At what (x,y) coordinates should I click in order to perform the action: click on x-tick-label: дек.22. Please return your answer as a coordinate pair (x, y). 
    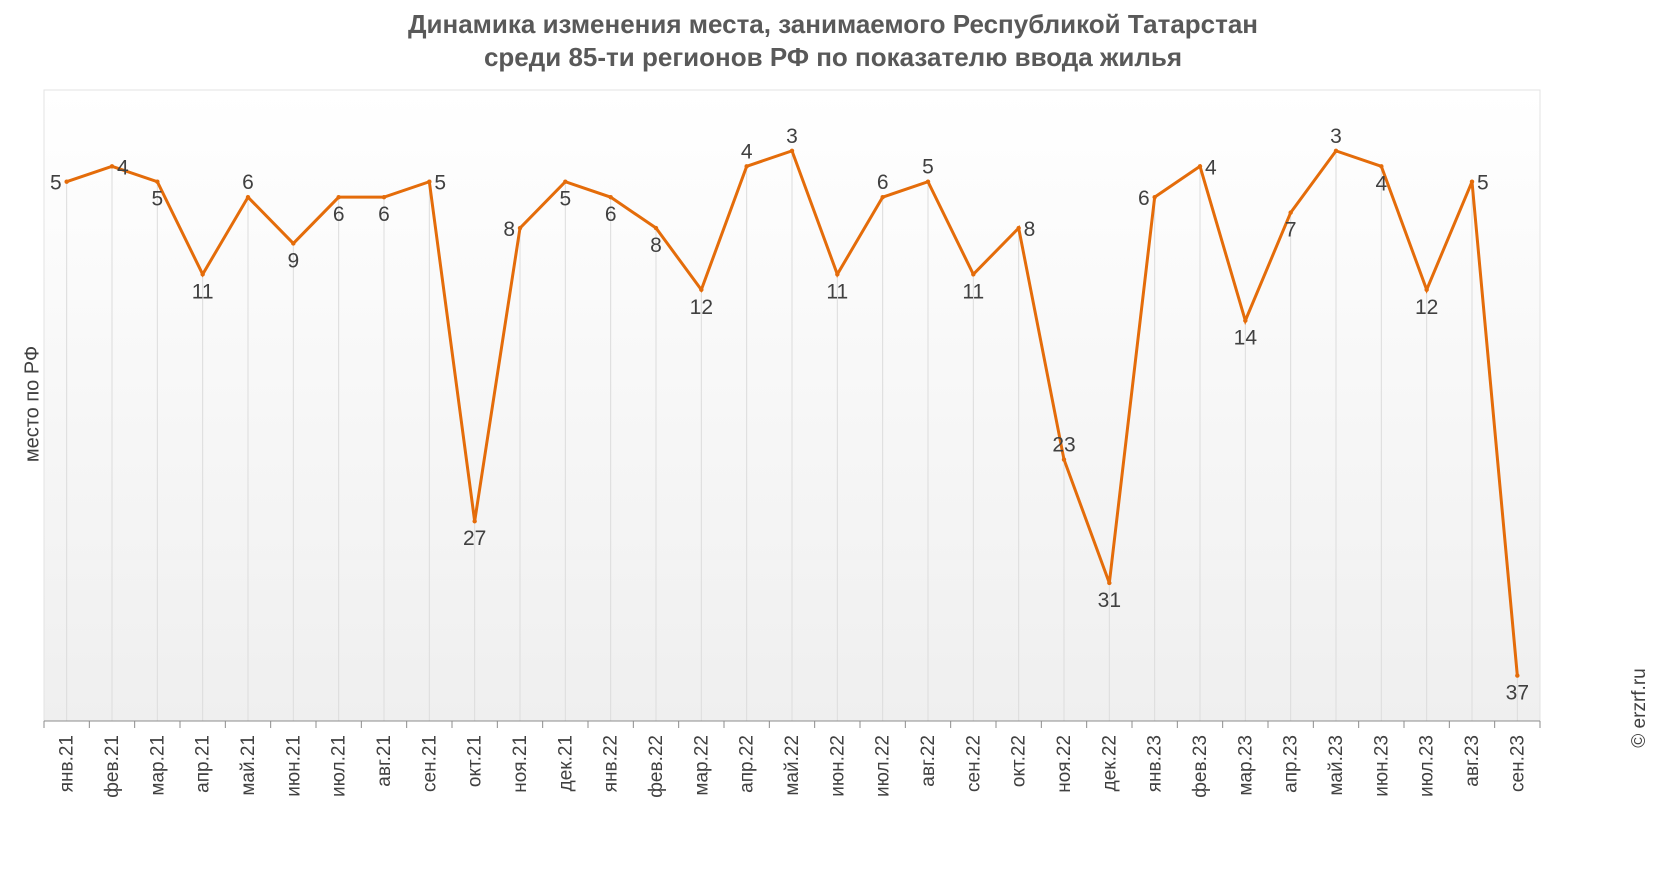
    Looking at the image, I should click on (1109, 763).